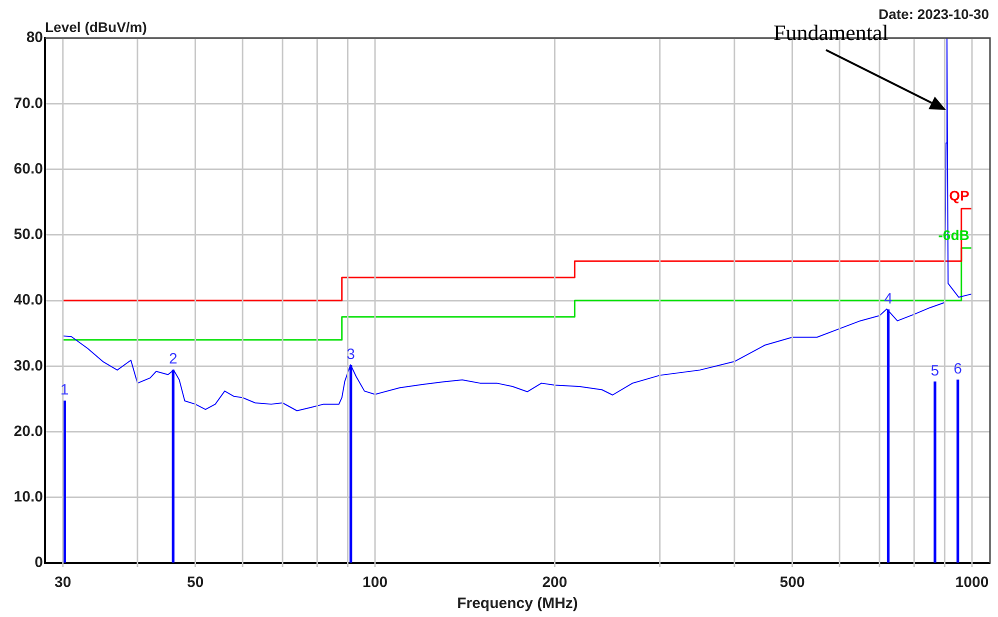 This screenshot has height=617, width=998. What do you see at coordinates (34, 37) in the screenshot?
I see `y-tick-label: 80` at bounding box center [34, 37].